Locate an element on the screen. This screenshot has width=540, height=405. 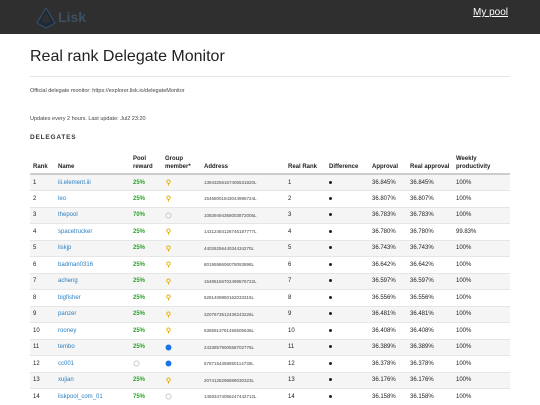
delegate-name-link: acheng is located at coordinates (92, 281).